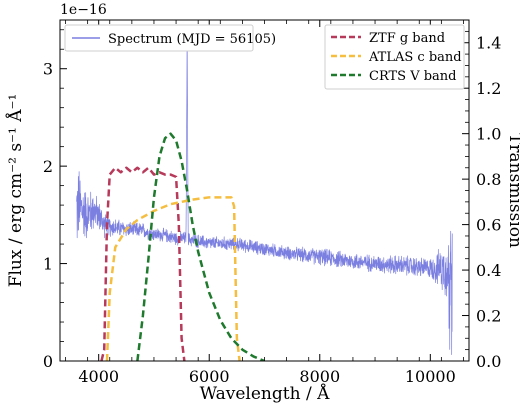  Describe the element at coordinates (192, 39) in the screenshot. I see `legend-spectrum-label: Spectrum (MJD = 56105)` at that location.